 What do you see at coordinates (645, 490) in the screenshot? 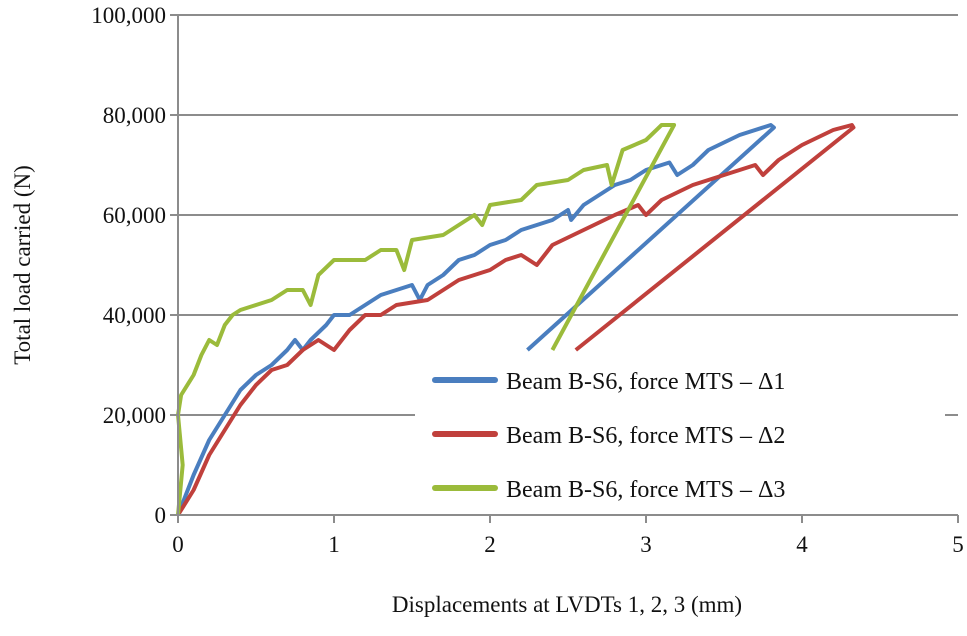
I see `legend-label-3: Beam B-S6, force MTS – Δ3` at bounding box center [645, 490].